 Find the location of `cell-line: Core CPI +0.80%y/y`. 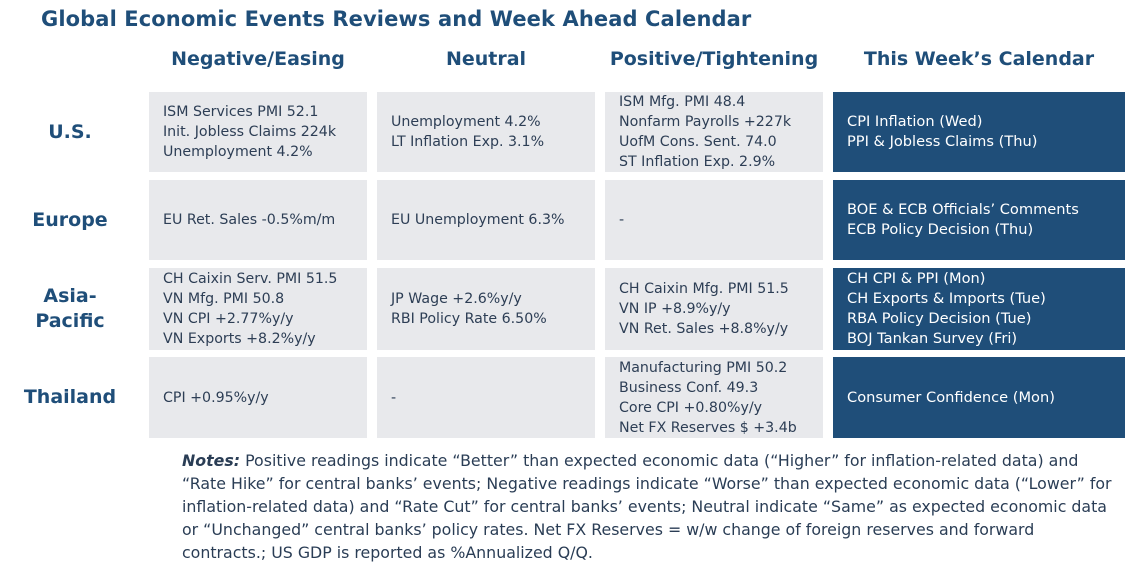

cell-line: Core CPI +0.80%y/y is located at coordinates (691, 407).